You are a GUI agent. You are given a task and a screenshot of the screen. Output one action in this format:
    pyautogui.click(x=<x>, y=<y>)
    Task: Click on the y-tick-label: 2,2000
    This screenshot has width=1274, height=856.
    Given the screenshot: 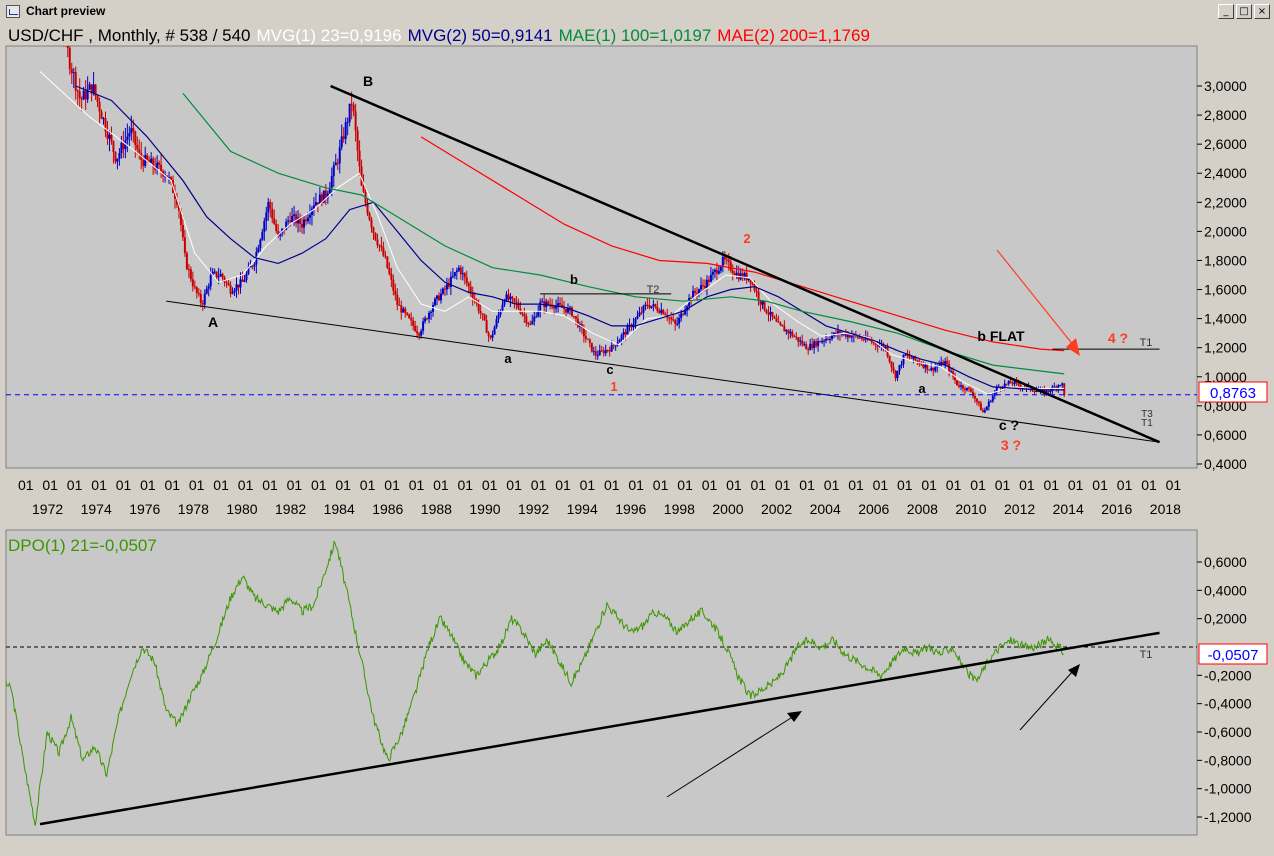 What is the action you would take?
    pyautogui.click(x=1225, y=202)
    